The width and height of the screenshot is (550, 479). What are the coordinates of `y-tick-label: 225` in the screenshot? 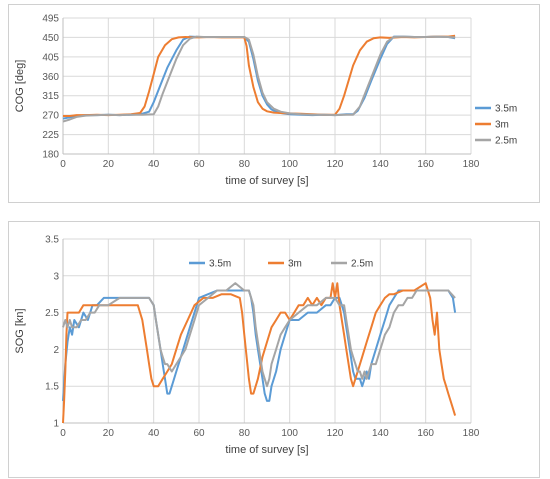 It's located at (50, 135).